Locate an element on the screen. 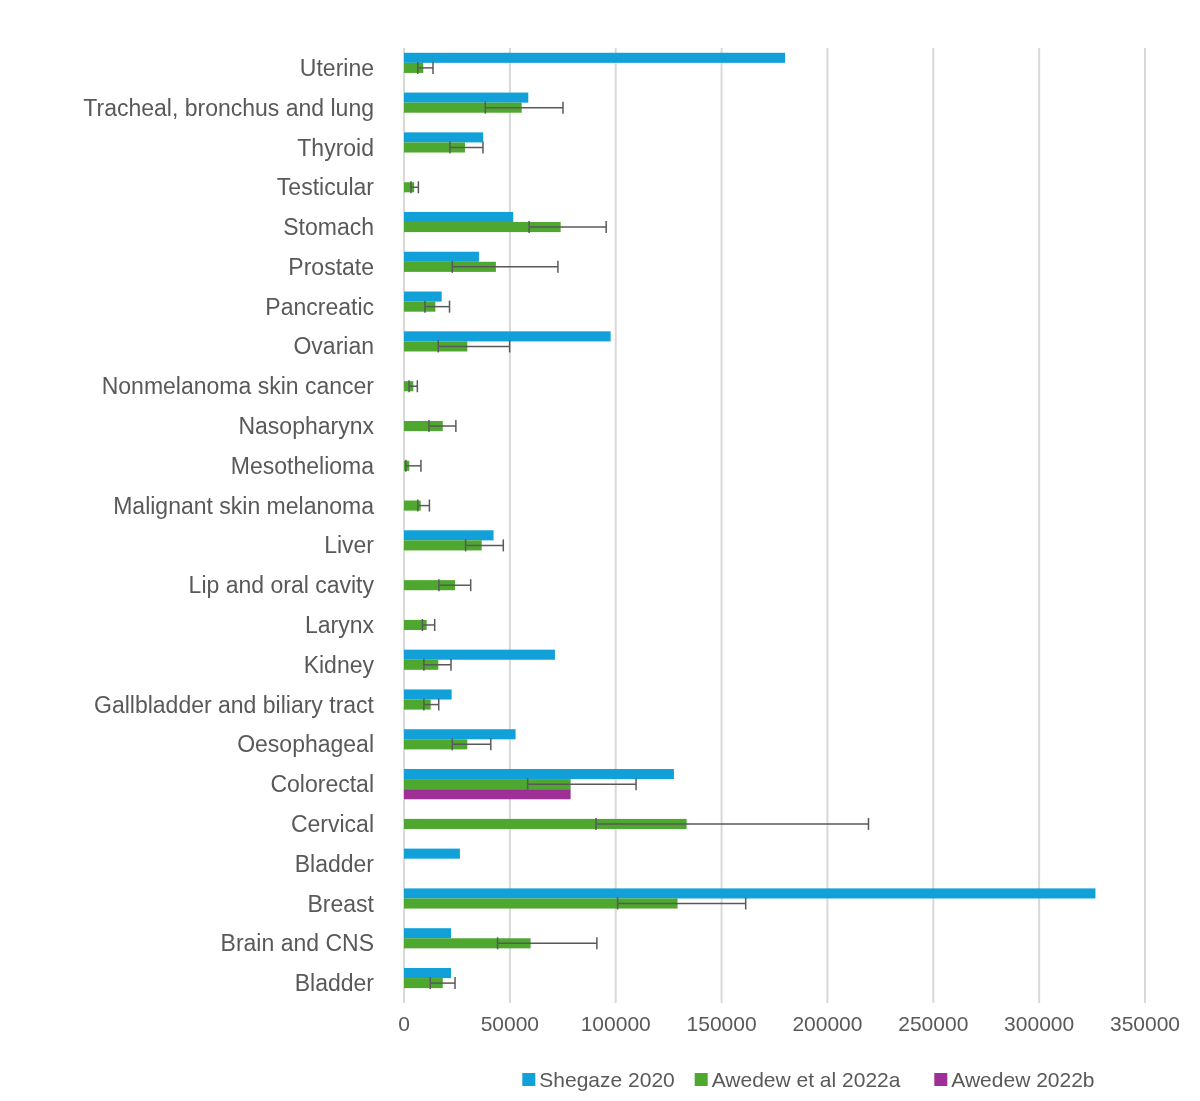 Image resolution: width=1200 pixels, height=1101 pixels. legend-label: Awedew et al 2022a is located at coordinates (806, 1080).